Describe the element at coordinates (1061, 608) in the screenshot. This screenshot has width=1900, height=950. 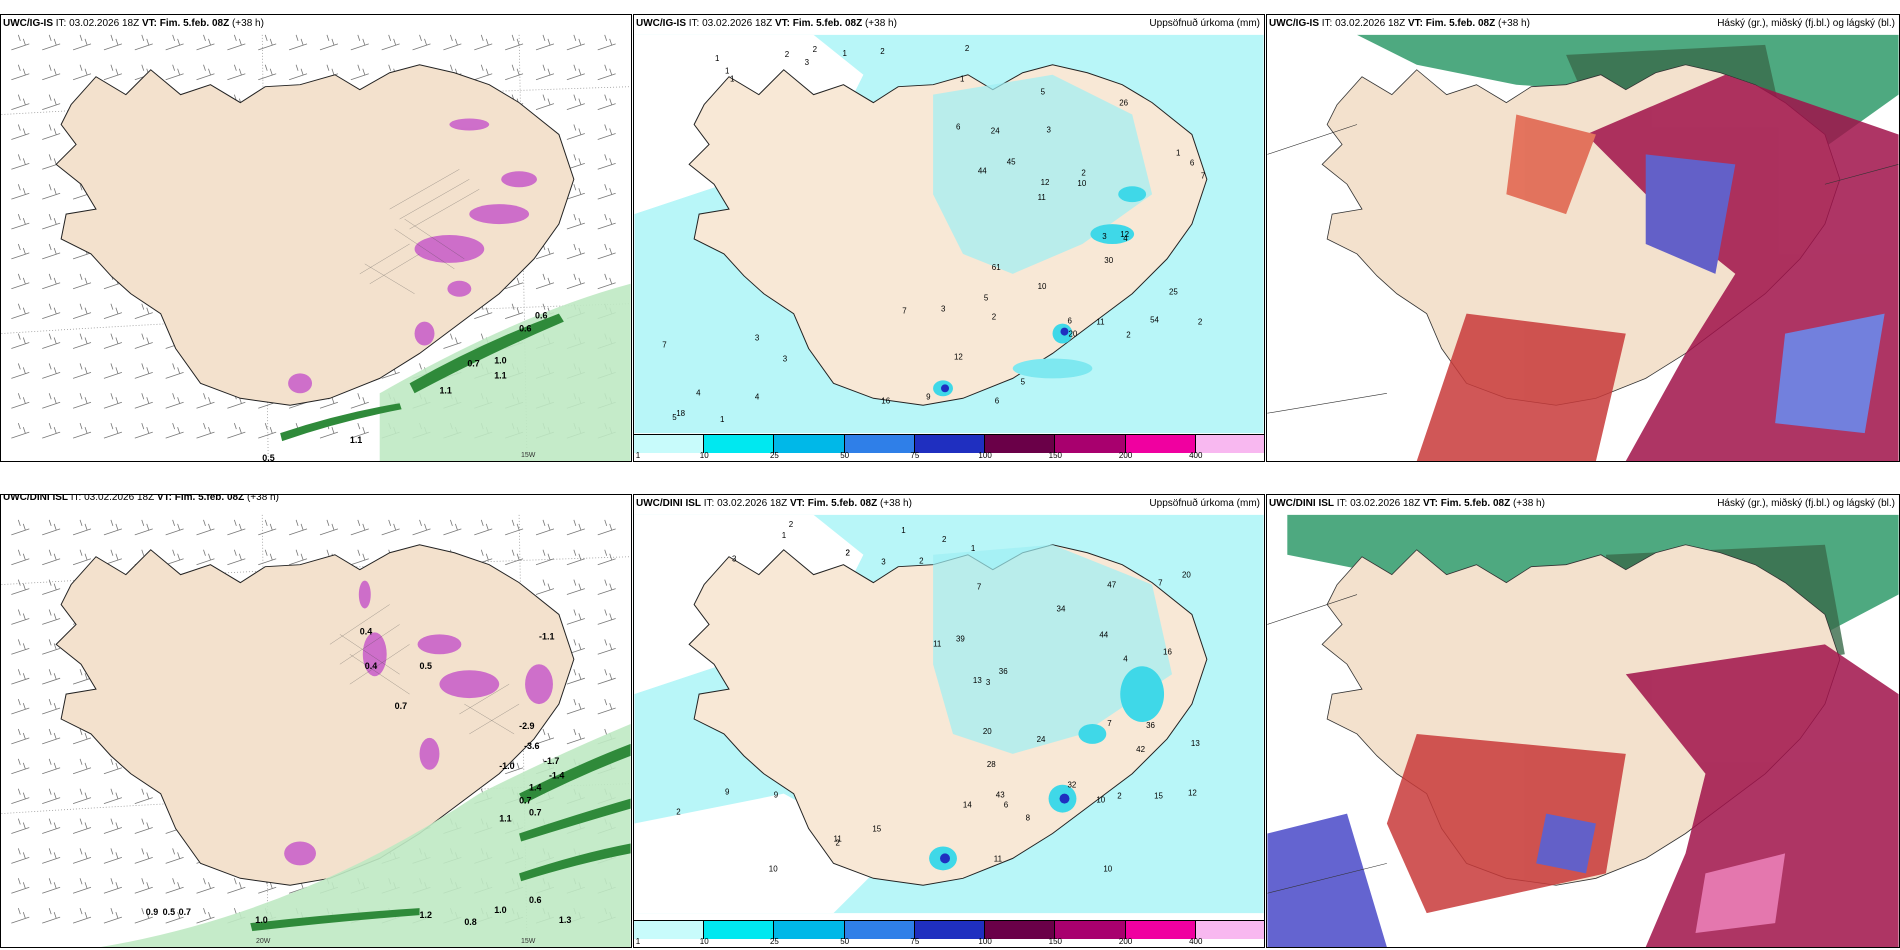
I see `precip-value-label: 34` at that location.